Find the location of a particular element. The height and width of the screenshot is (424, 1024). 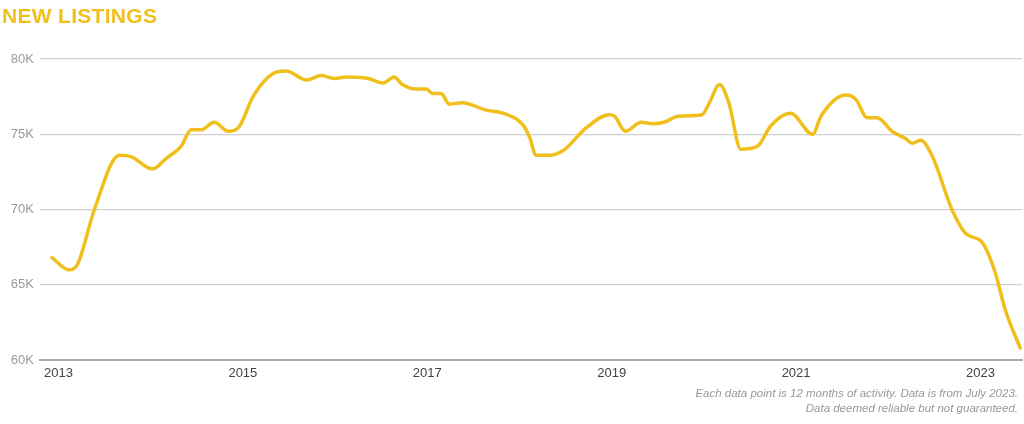

x-tick-label: 2013 is located at coordinates (58, 373).